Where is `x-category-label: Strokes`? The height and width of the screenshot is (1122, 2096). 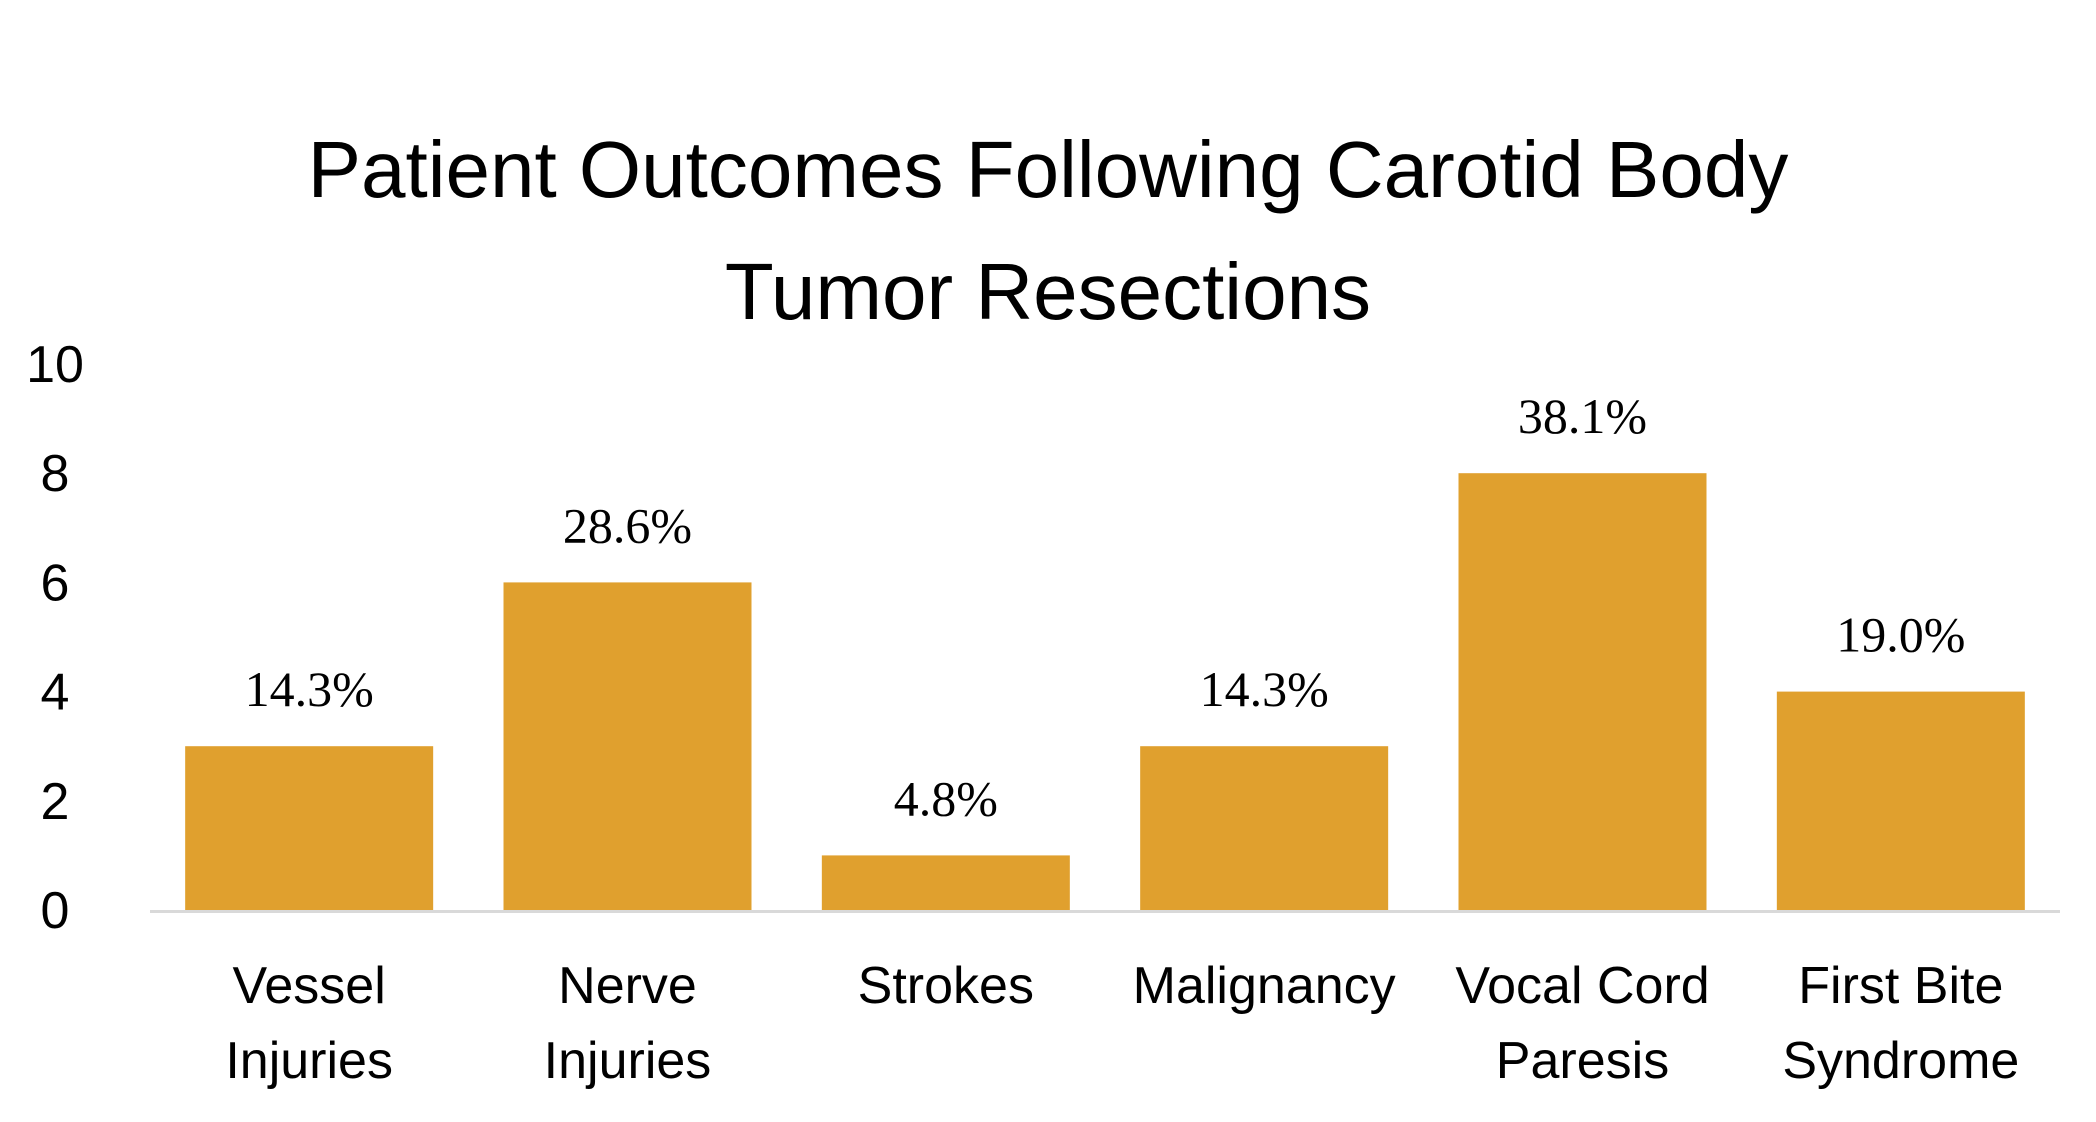 x-category-label: Strokes is located at coordinates (946, 986).